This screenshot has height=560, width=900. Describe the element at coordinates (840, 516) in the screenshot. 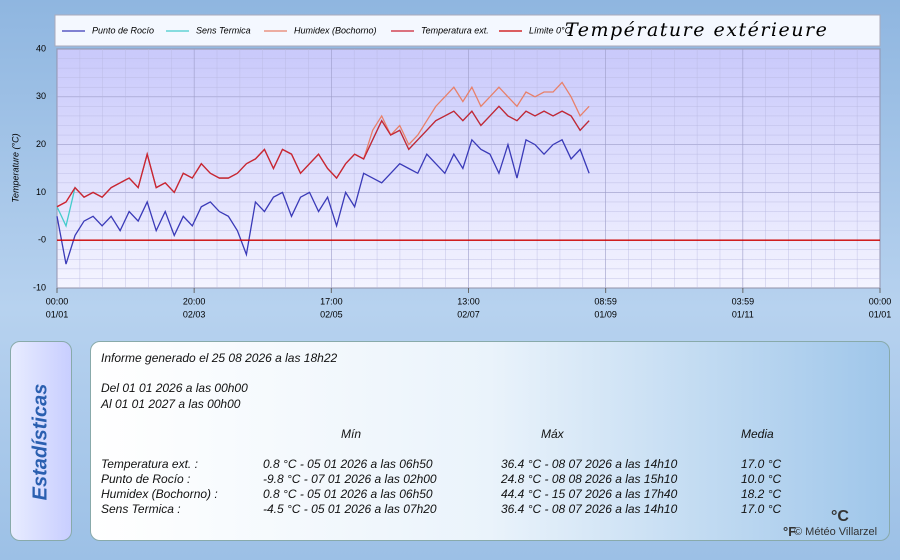

I see `unit-c: °C` at that location.